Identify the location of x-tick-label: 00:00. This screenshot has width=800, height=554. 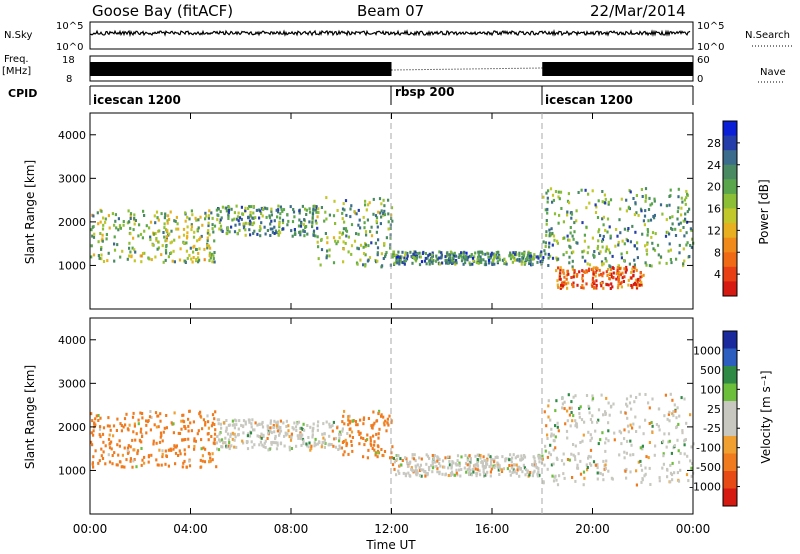
(90, 529).